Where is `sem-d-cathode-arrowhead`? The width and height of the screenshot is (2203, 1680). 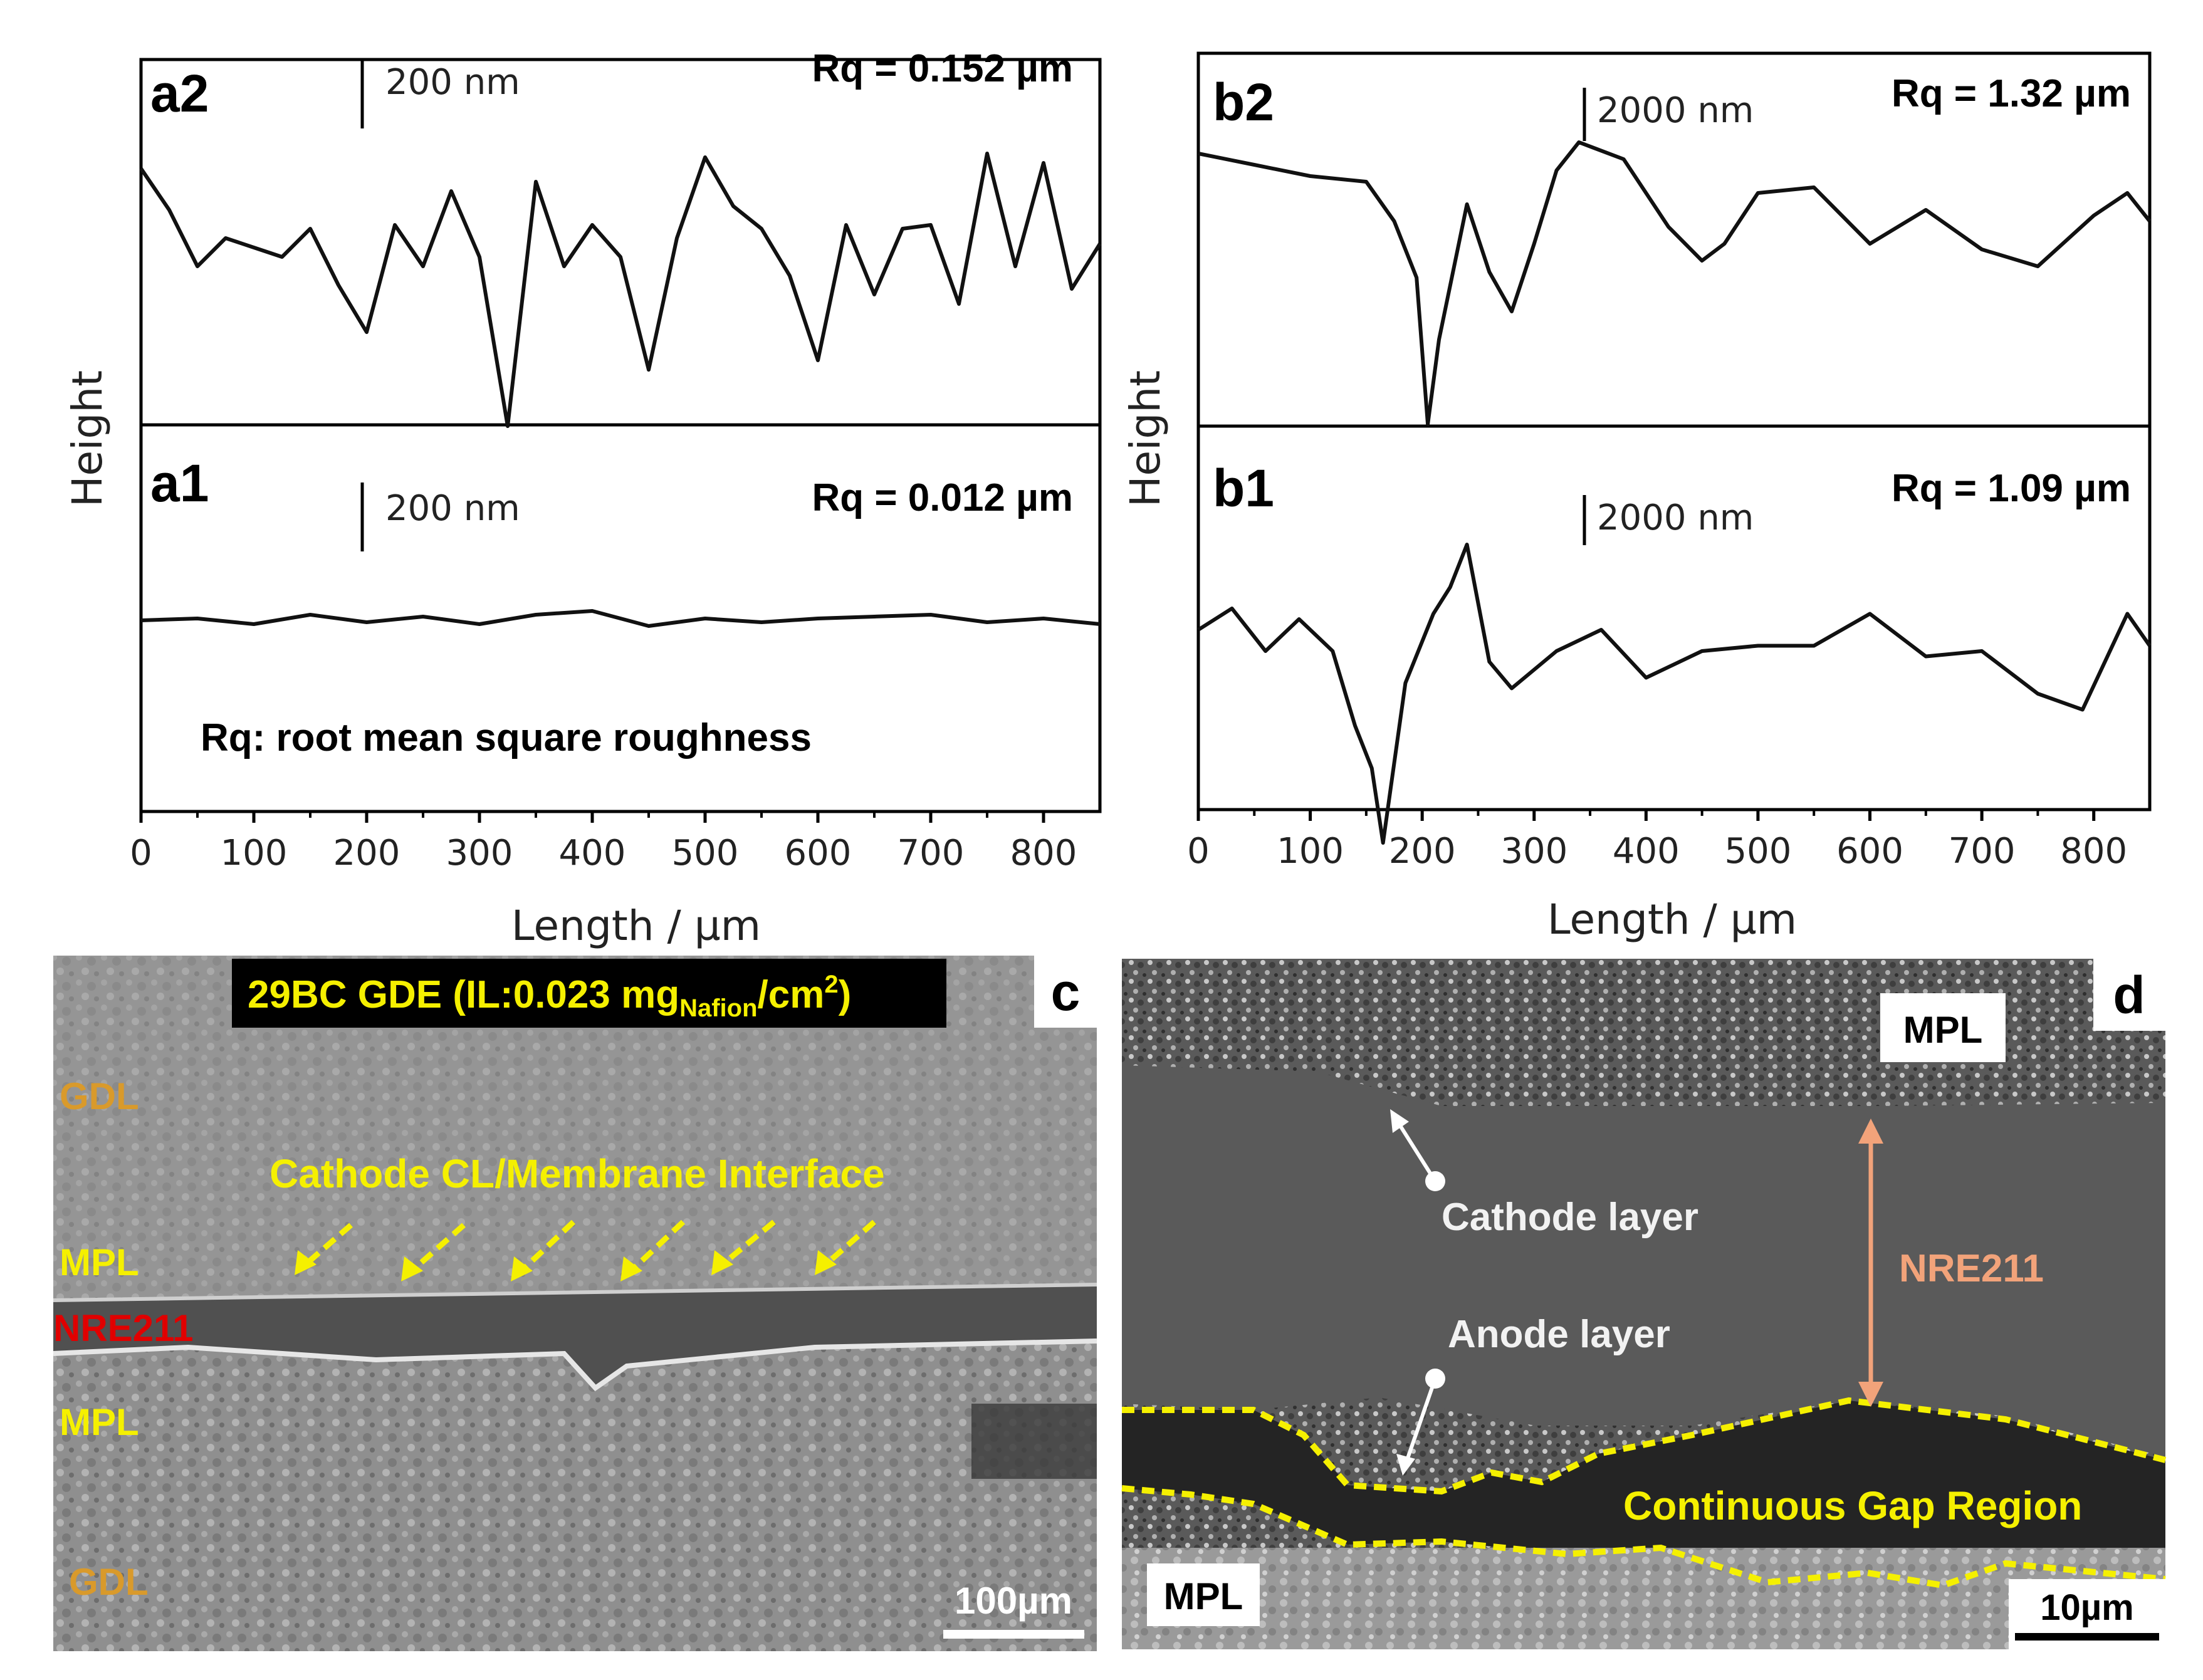
sem-d-cathode-arrowhead is located at coordinates (1399, 1121).